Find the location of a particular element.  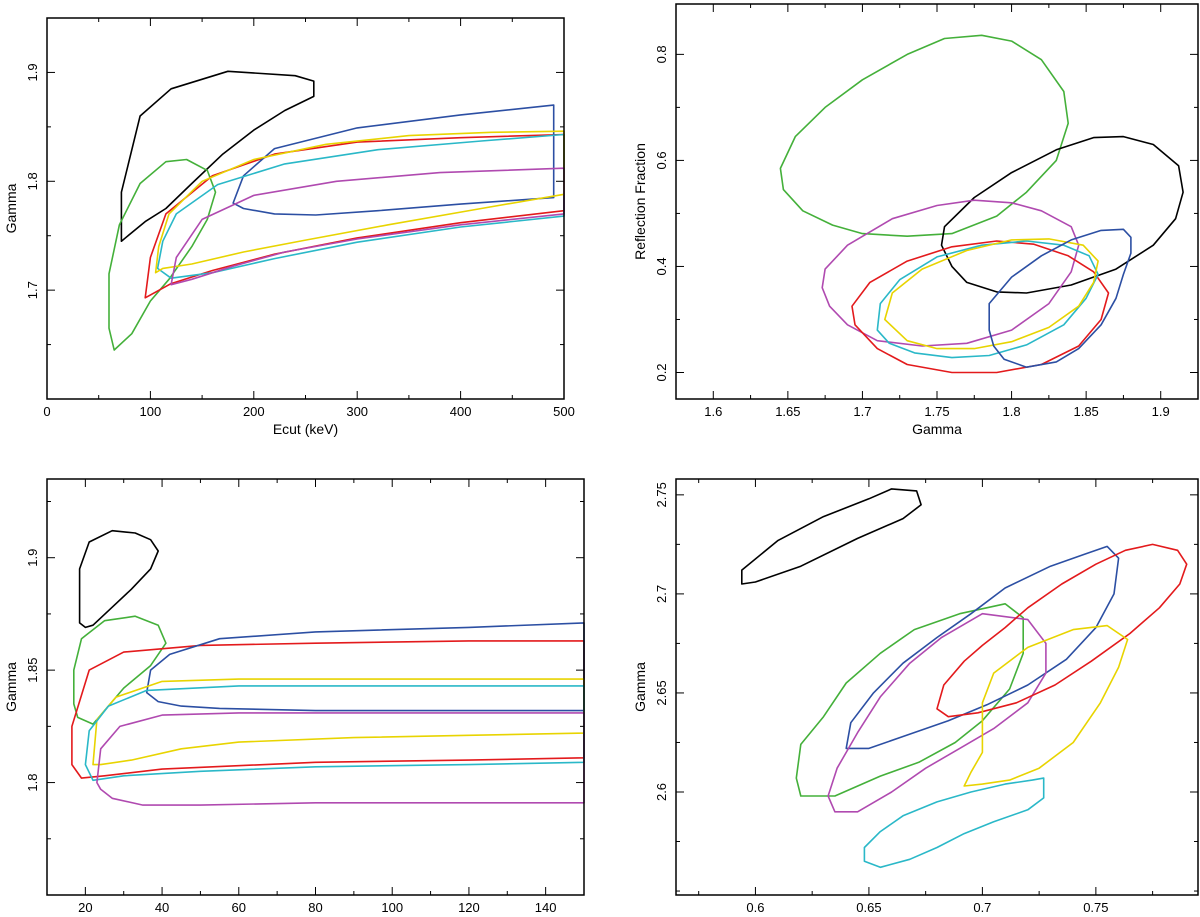

panel-b-contour-cyan is located at coordinates (987, 299).